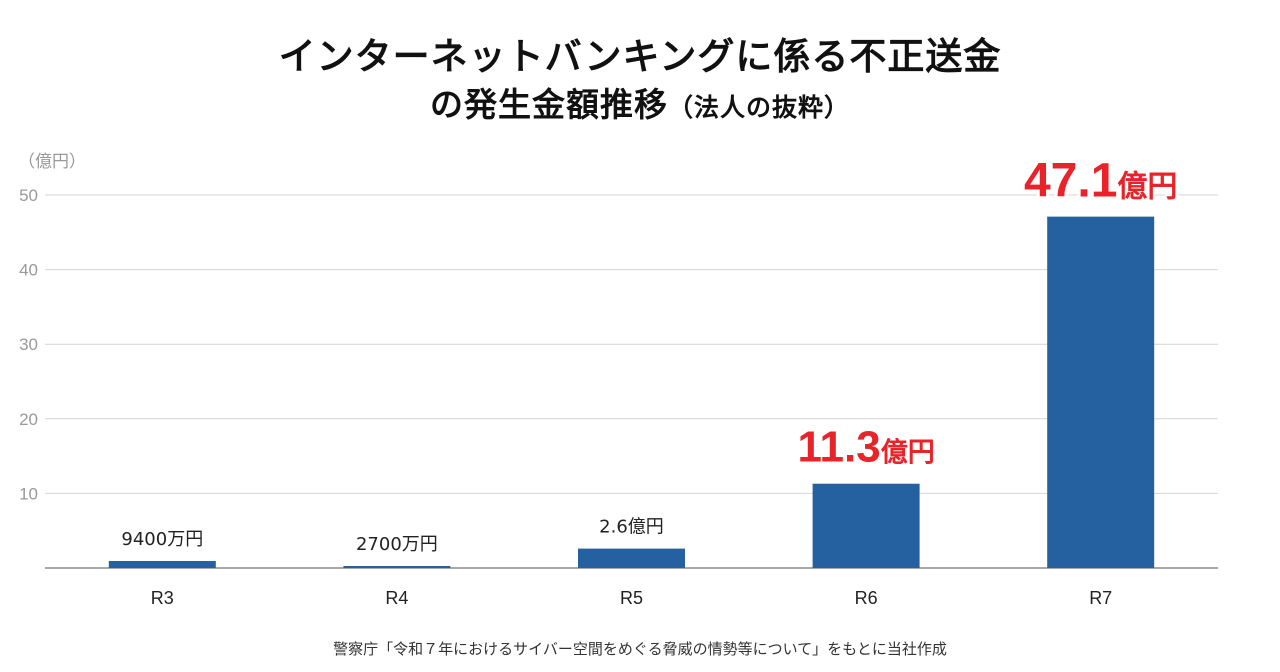 The image size is (1280, 672). I want to click on y-tick-label-40: 40, so click(28, 270).